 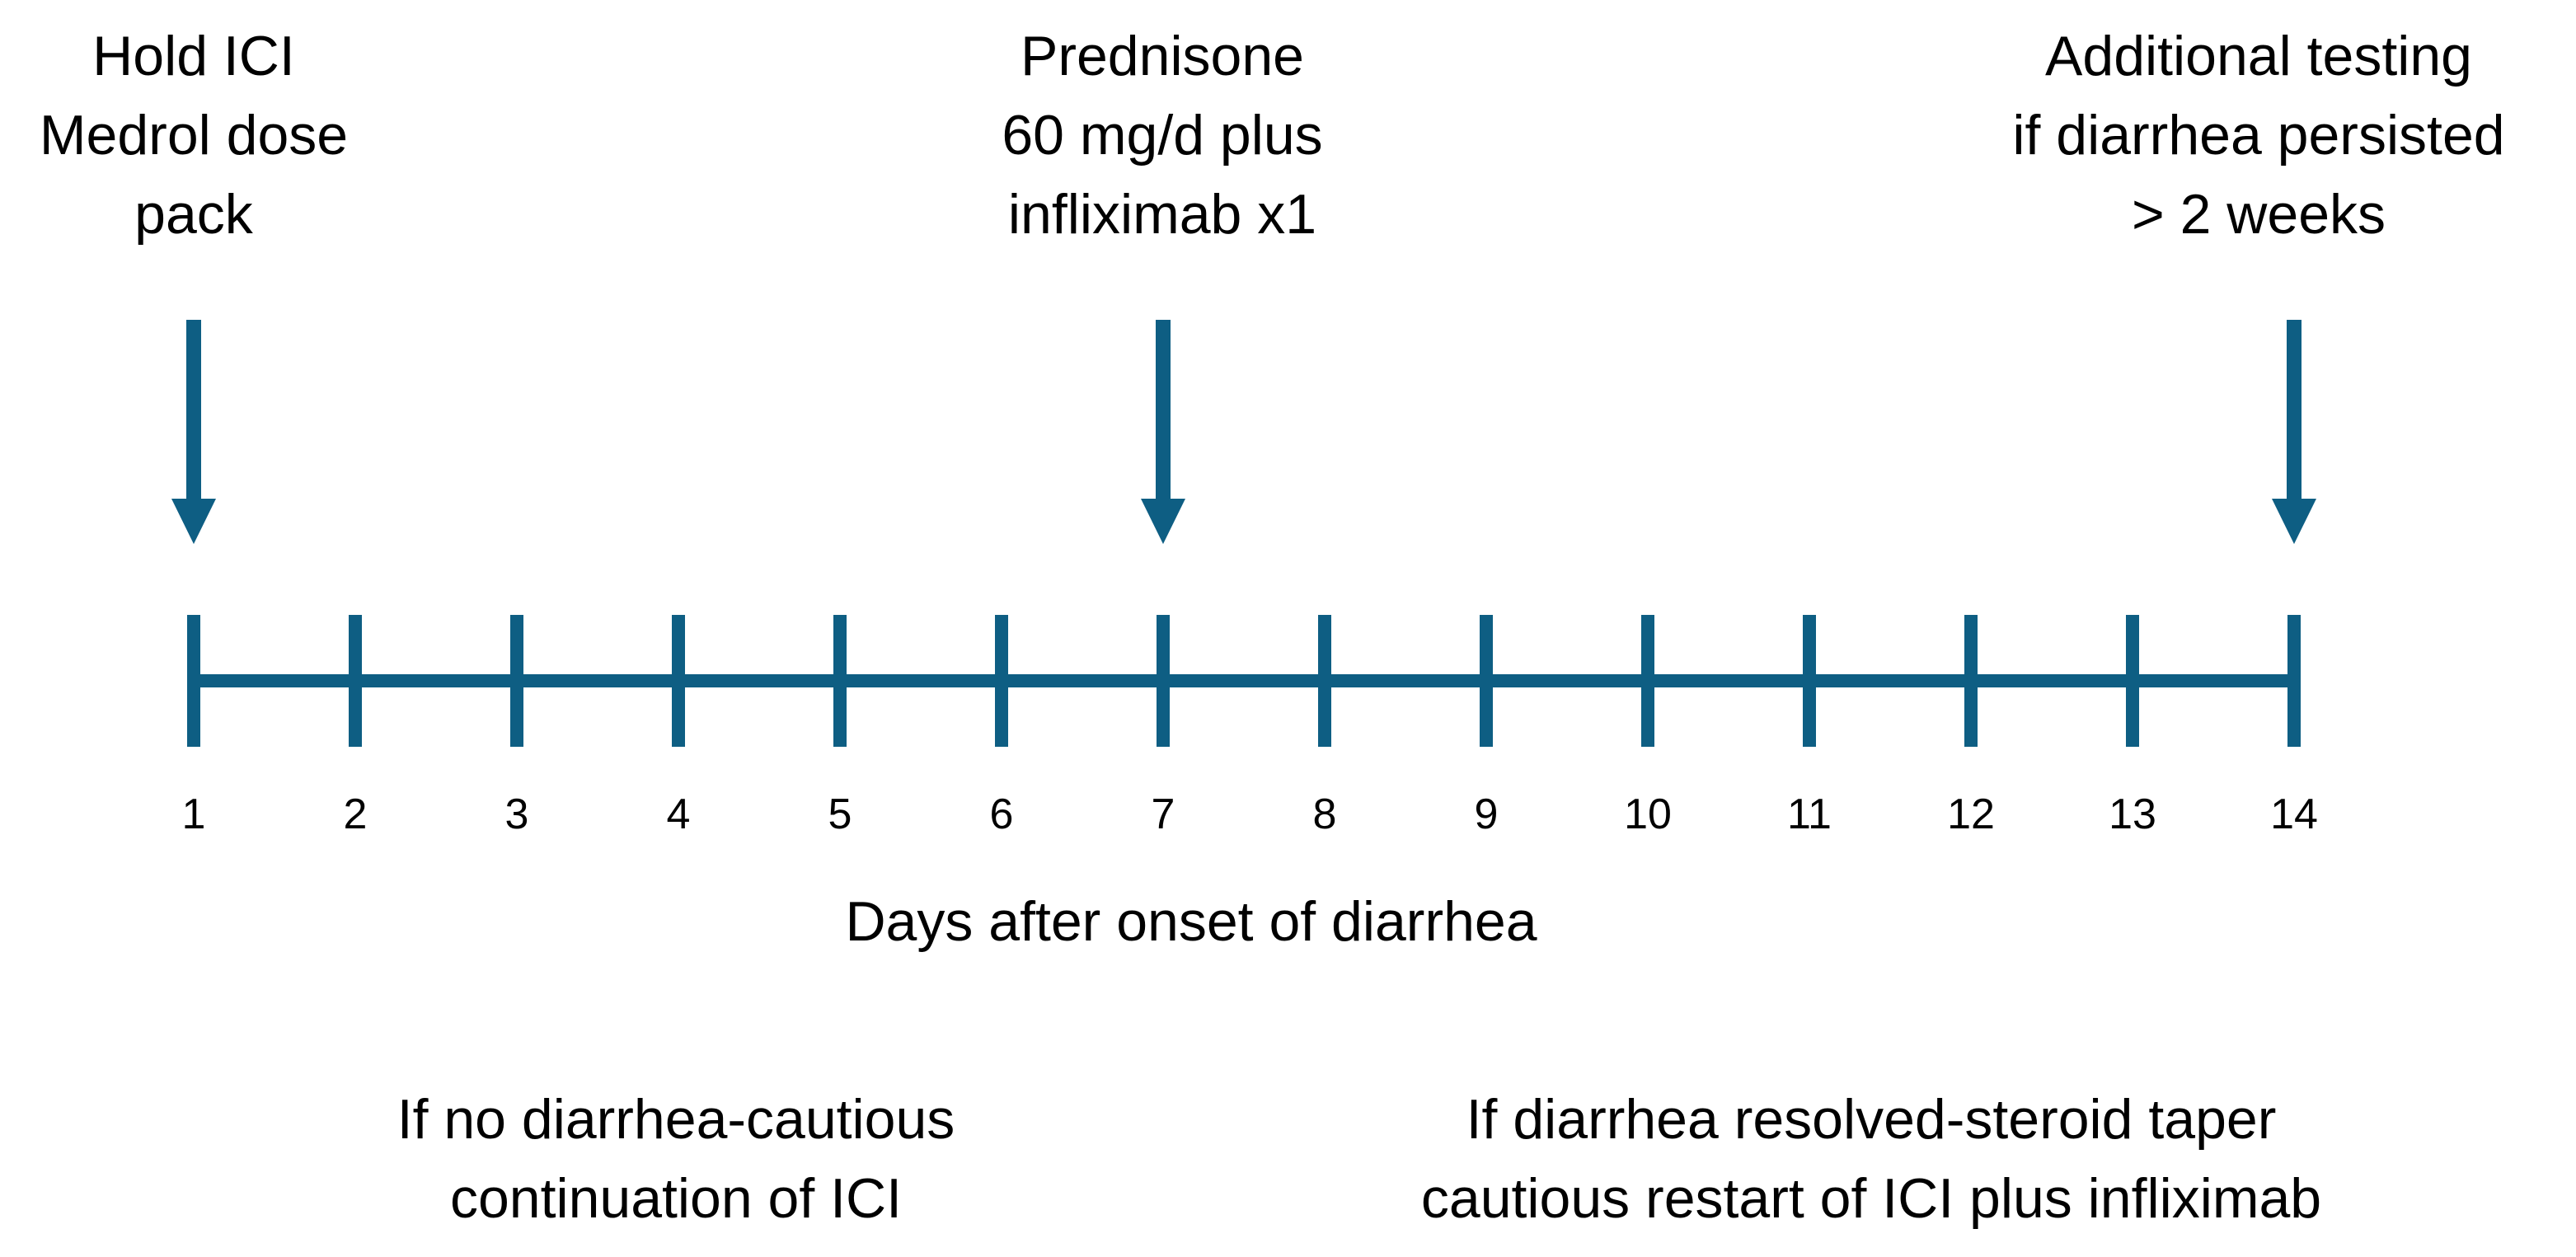 What do you see at coordinates (676, 1119) in the screenshot?
I see `outcome-line: If no diarrhea-cautious` at bounding box center [676, 1119].